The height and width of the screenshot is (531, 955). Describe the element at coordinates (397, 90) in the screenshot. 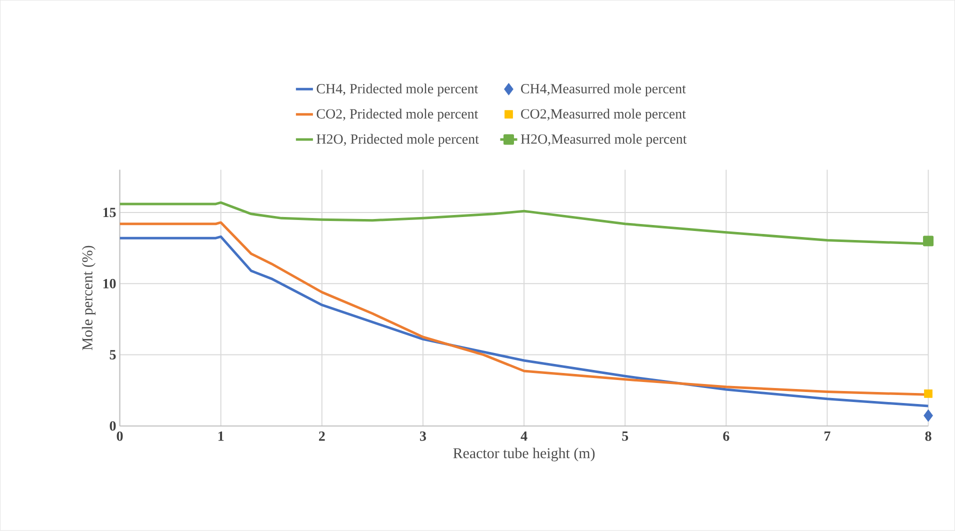

I see `legend-label: CH4, Pridected mole percent` at that location.